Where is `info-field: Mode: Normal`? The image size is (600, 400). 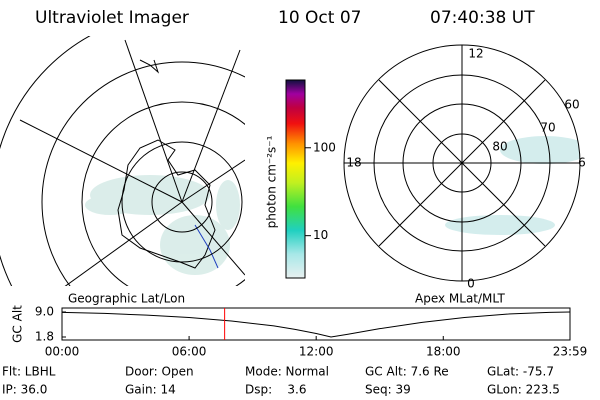 info-field: Mode: Normal is located at coordinates (287, 372).